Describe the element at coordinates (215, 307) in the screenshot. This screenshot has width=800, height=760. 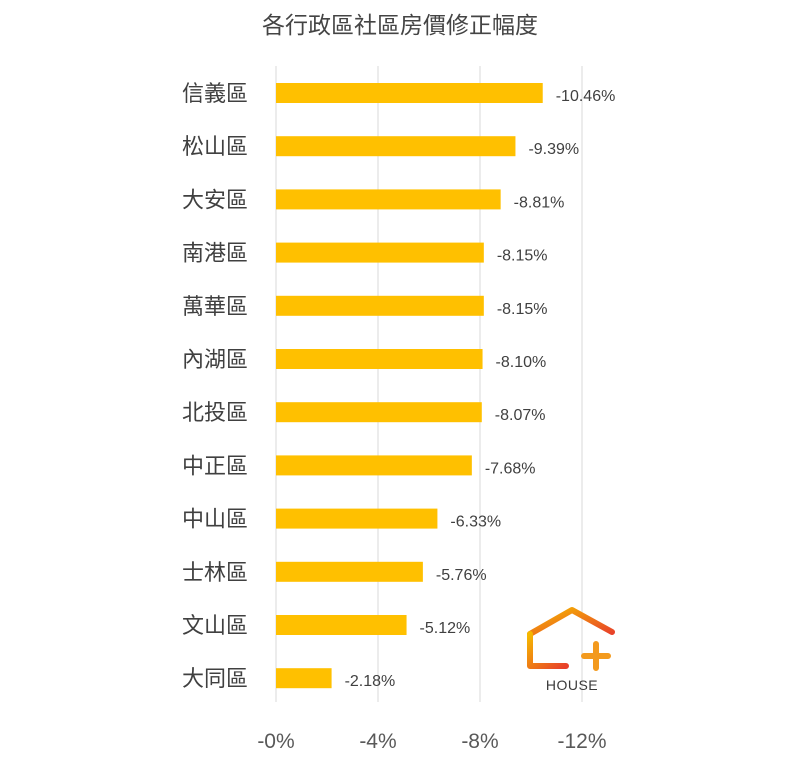
I see `category-label: 萬華區` at that location.